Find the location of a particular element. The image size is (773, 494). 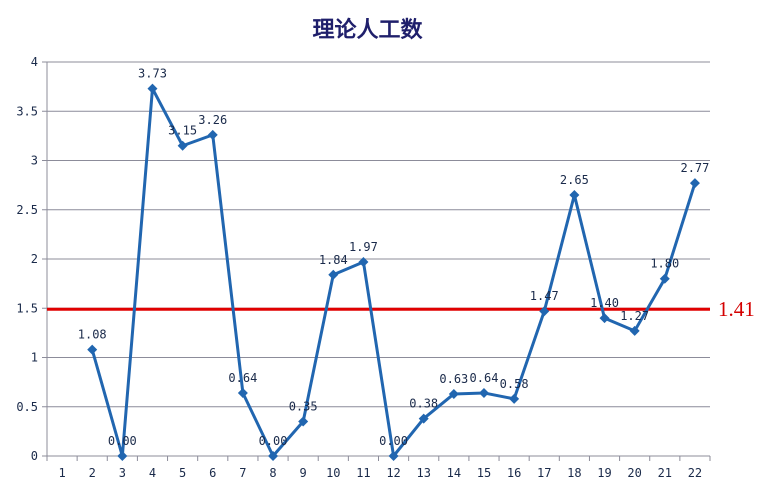

reference-line-label: 1.41 is located at coordinates (736, 309).